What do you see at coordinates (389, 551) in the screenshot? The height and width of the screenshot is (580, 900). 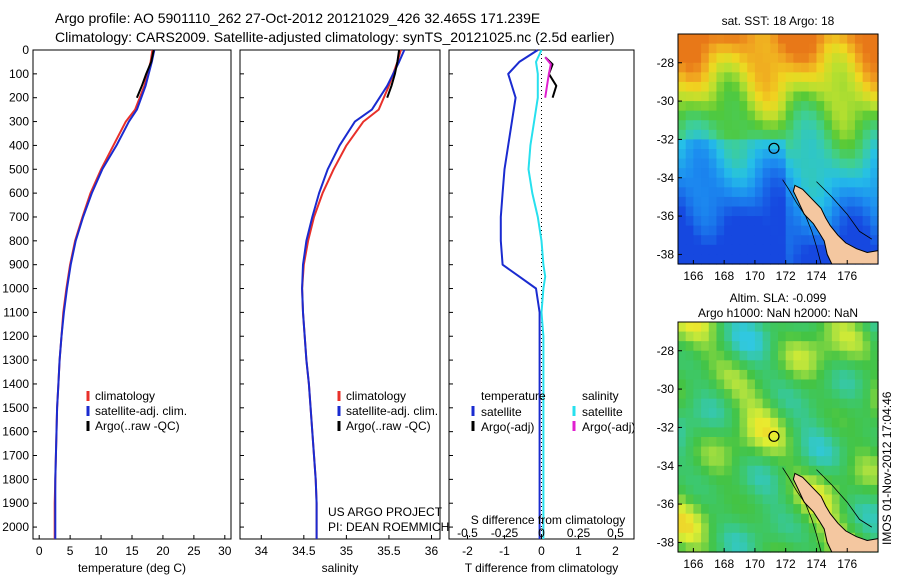 I see `x-tick-label: 35.5` at bounding box center [389, 551].